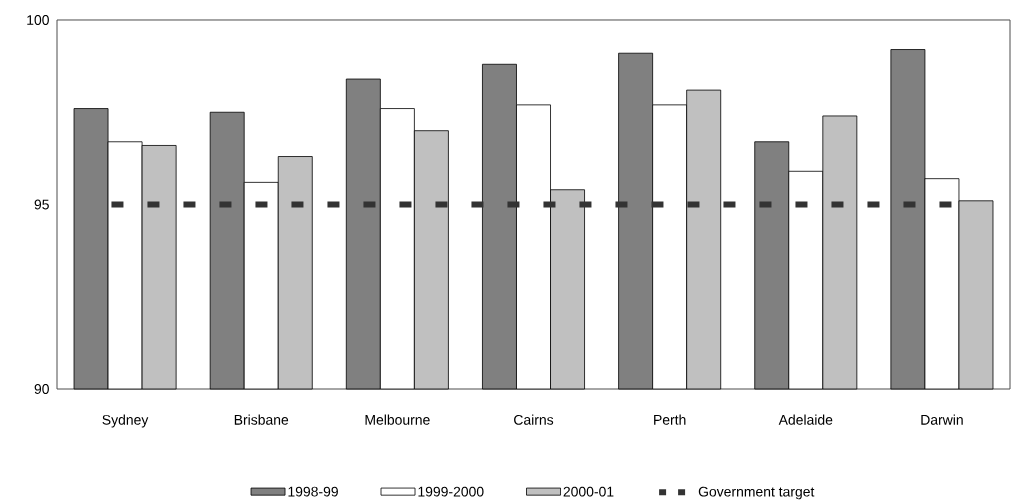  Describe the element at coordinates (942, 419) in the screenshot. I see `x-tick-label: Darwin` at that location.